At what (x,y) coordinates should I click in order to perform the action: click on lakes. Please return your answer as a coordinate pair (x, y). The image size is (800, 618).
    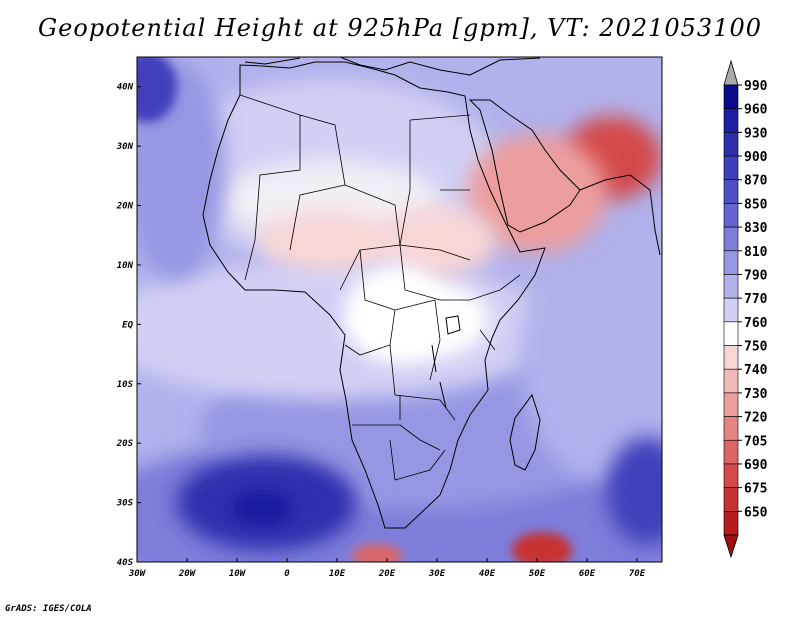
    Looking at the image, I should click on (446, 362).